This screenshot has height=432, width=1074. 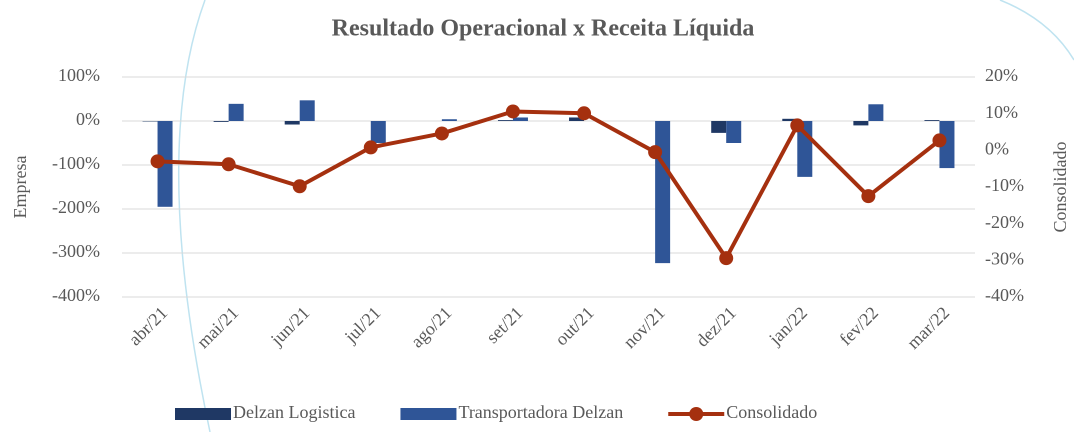 What do you see at coordinates (543, 29) in the screenshot?
I see `chart-title: Resultado Operacional x Receita Líquida` at bounding box center [543, 29].